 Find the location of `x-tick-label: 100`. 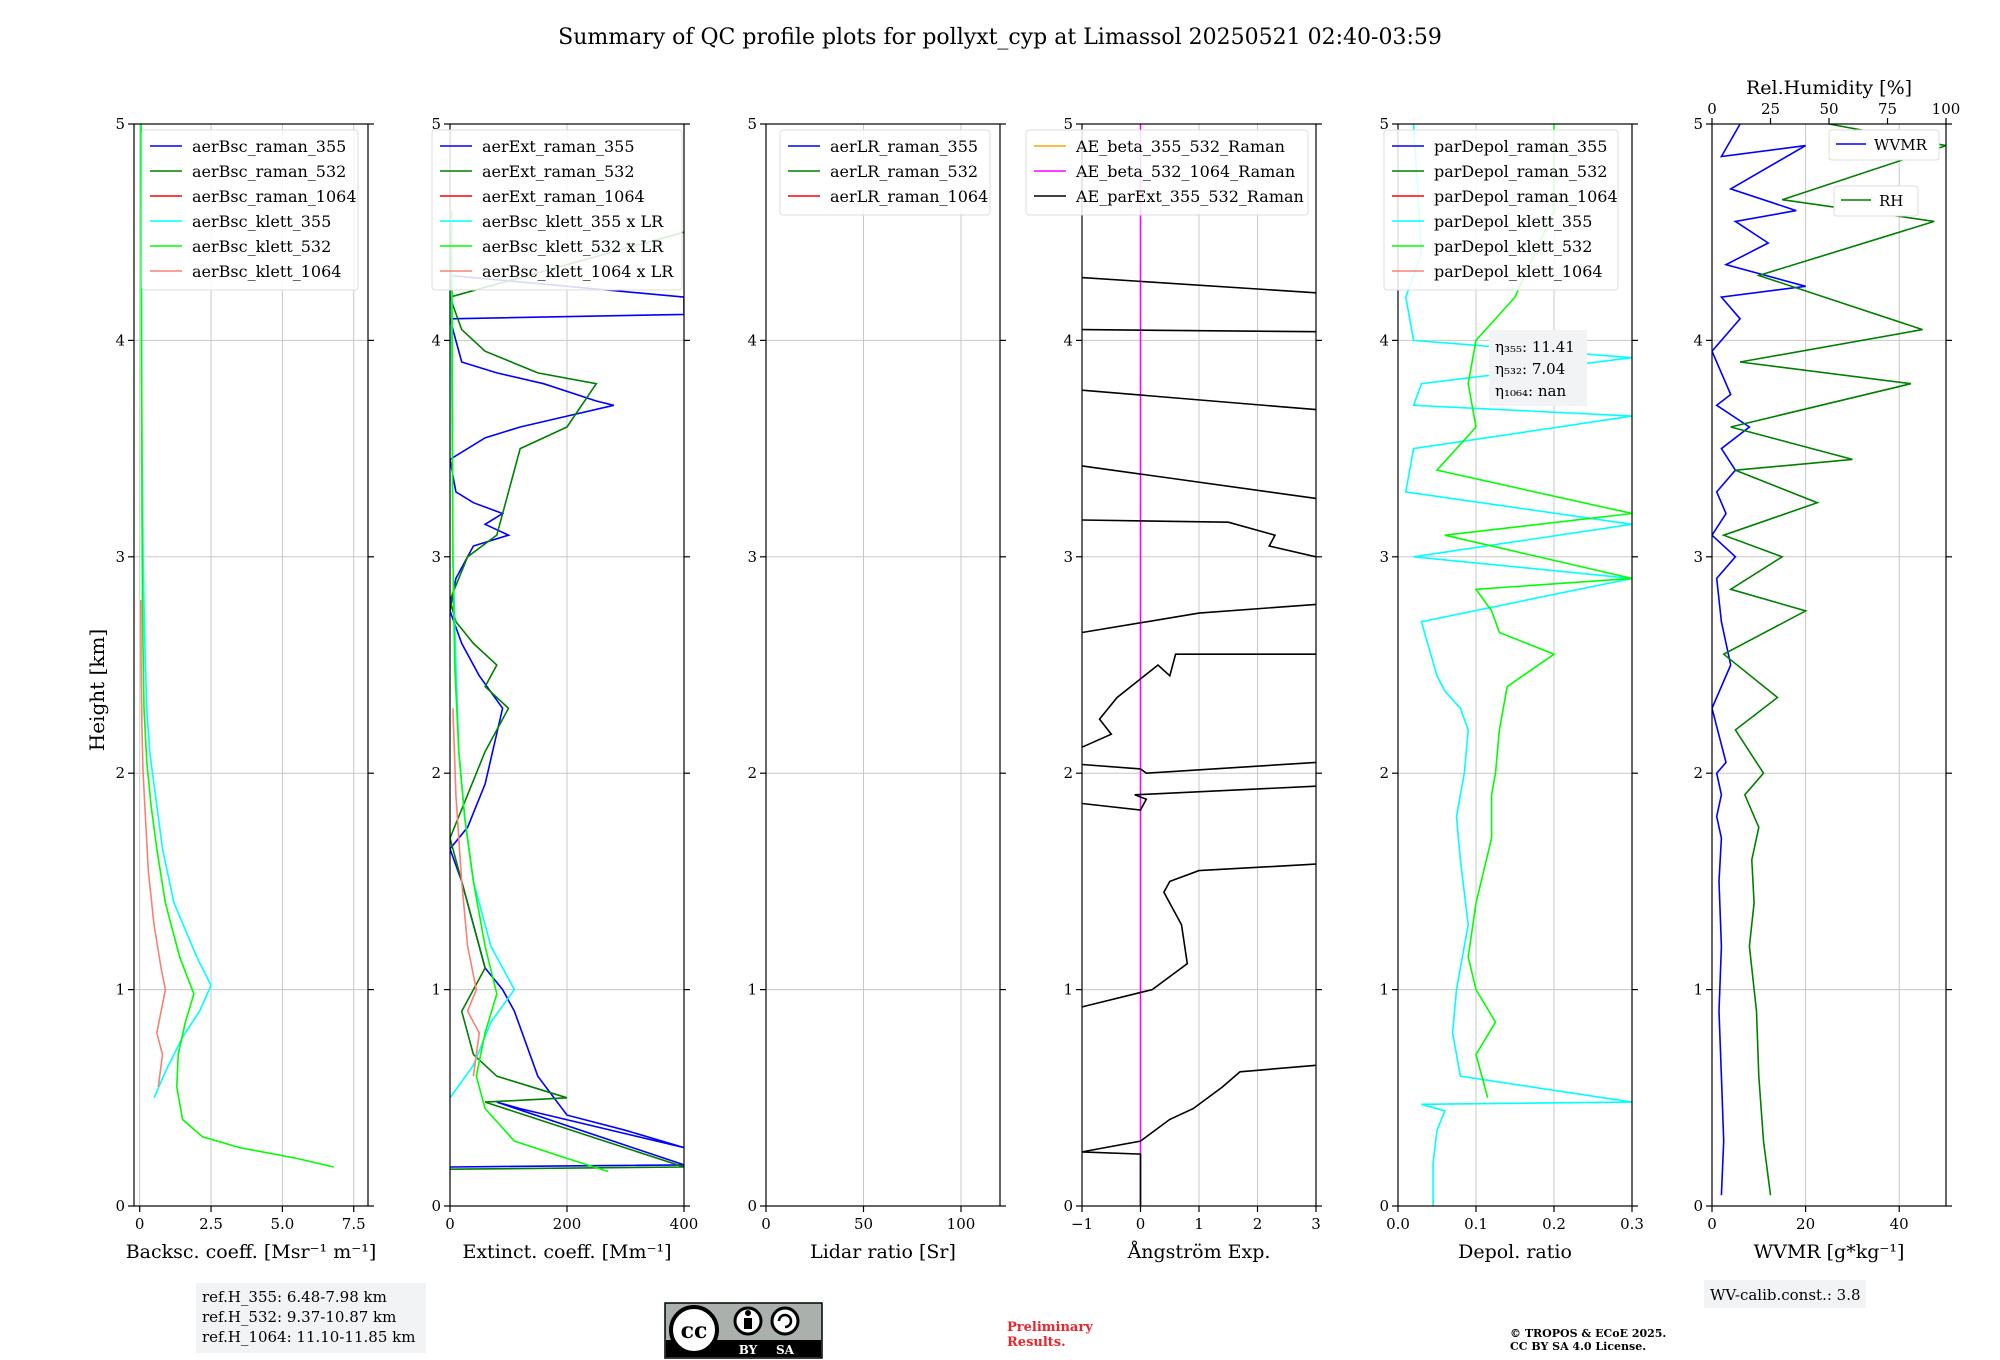

x-tick-label: 100 is located at coordinates (961, 1224).